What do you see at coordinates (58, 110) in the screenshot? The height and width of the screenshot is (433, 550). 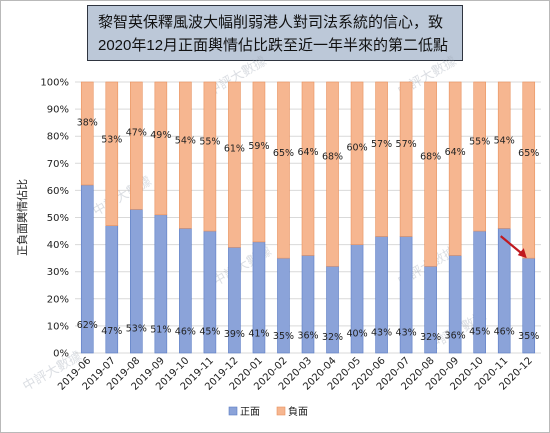 I see `y-tick-label: 90%` at bounding box center [58, 110].